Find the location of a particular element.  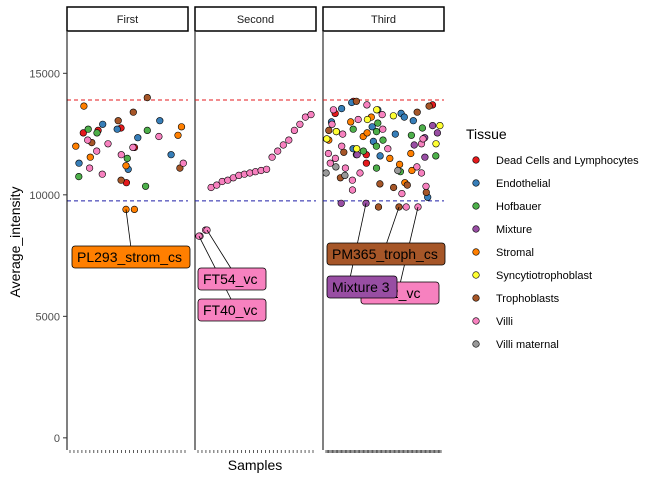

annotation-label: FT54_vc is located at coordinates (230, 279).